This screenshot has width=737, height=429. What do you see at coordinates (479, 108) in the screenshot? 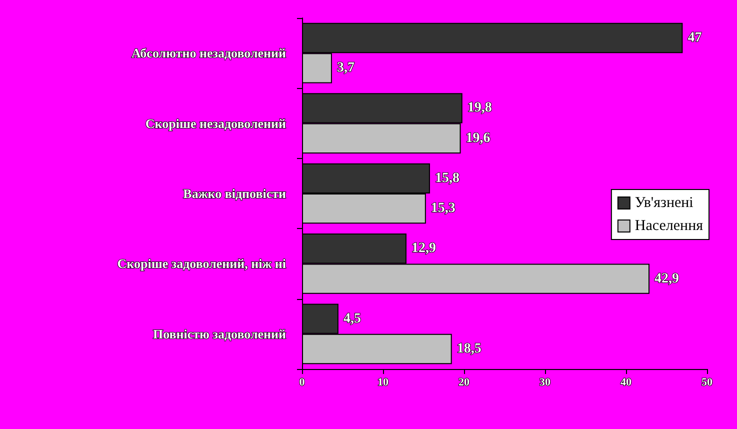
I see `data-label: 19,8` at bounding box center [479, 108].